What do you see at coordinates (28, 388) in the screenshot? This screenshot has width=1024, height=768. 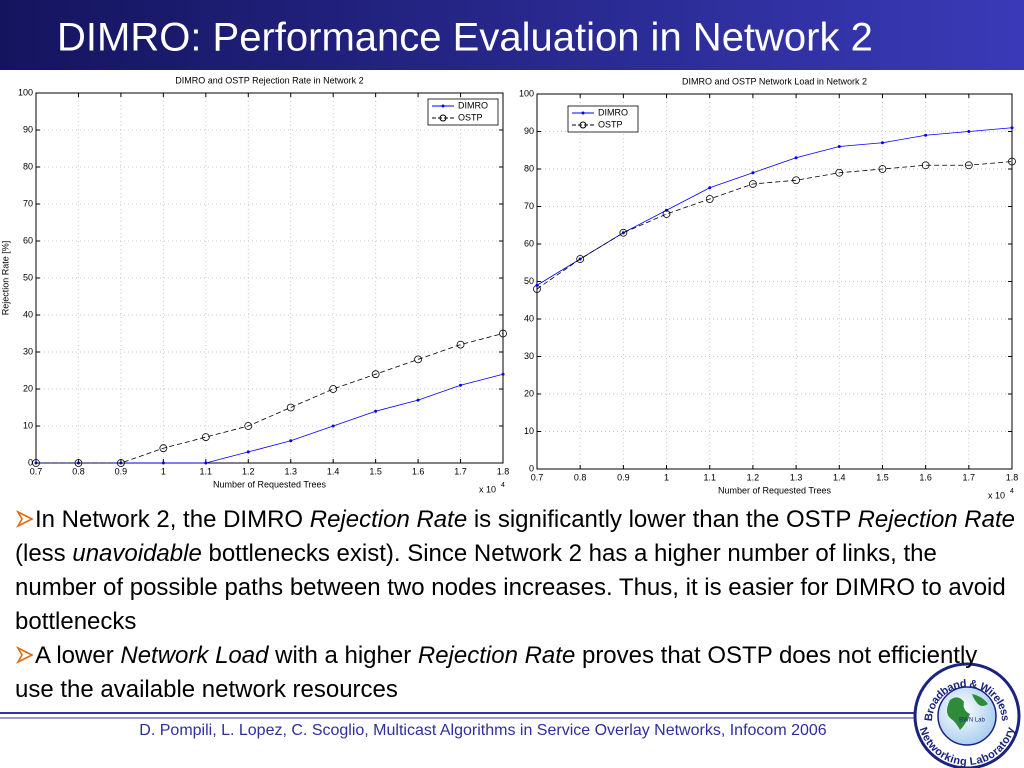 I see `y-tick-label: 20` at bounding box center [28, 388].